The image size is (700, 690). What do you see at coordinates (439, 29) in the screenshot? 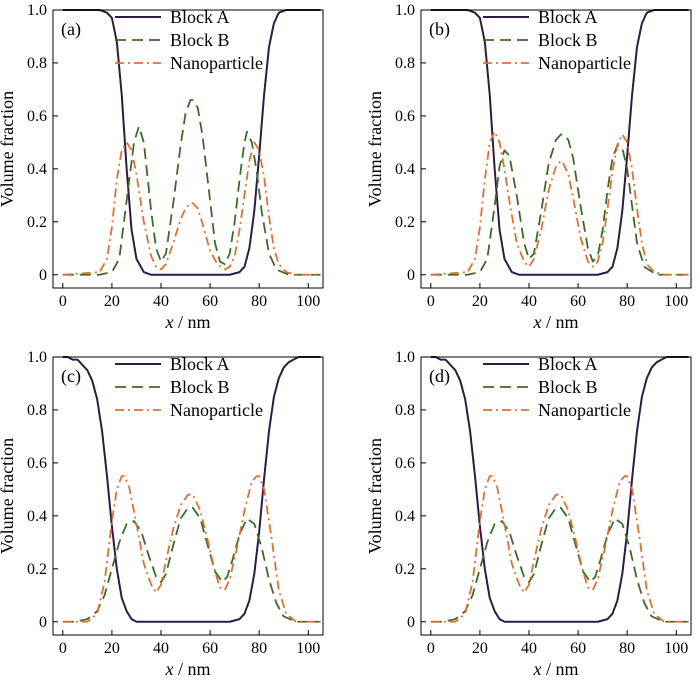
I see `panel-label: (b)` at bounding box center [439, 29].